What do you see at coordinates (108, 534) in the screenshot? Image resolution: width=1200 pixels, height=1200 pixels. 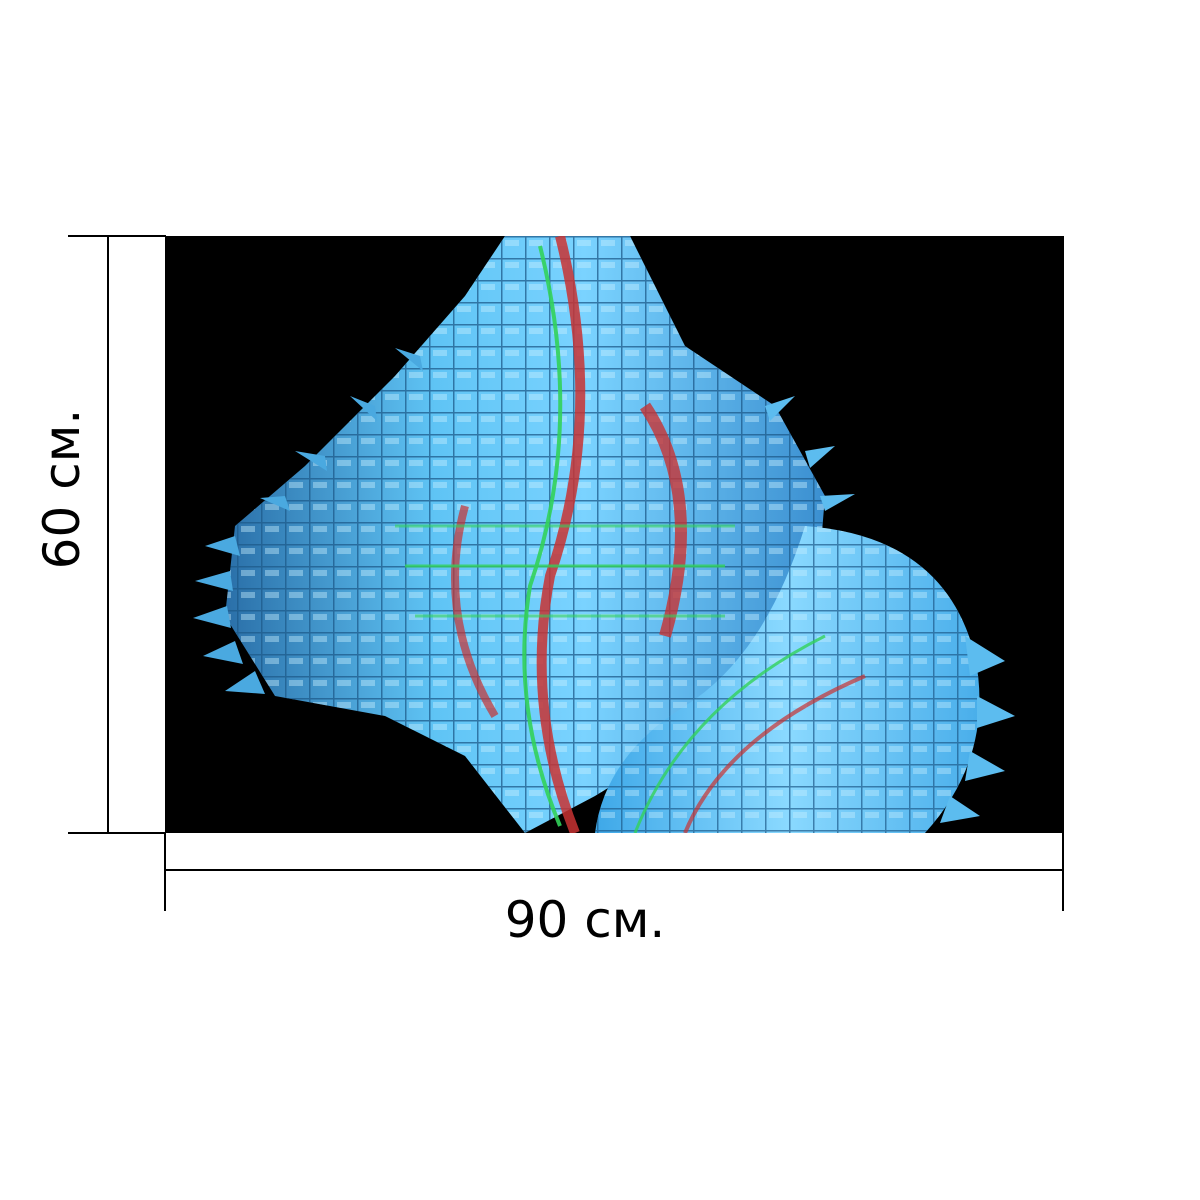 I see `height-dimension-line` at bounding box center [108, 534].